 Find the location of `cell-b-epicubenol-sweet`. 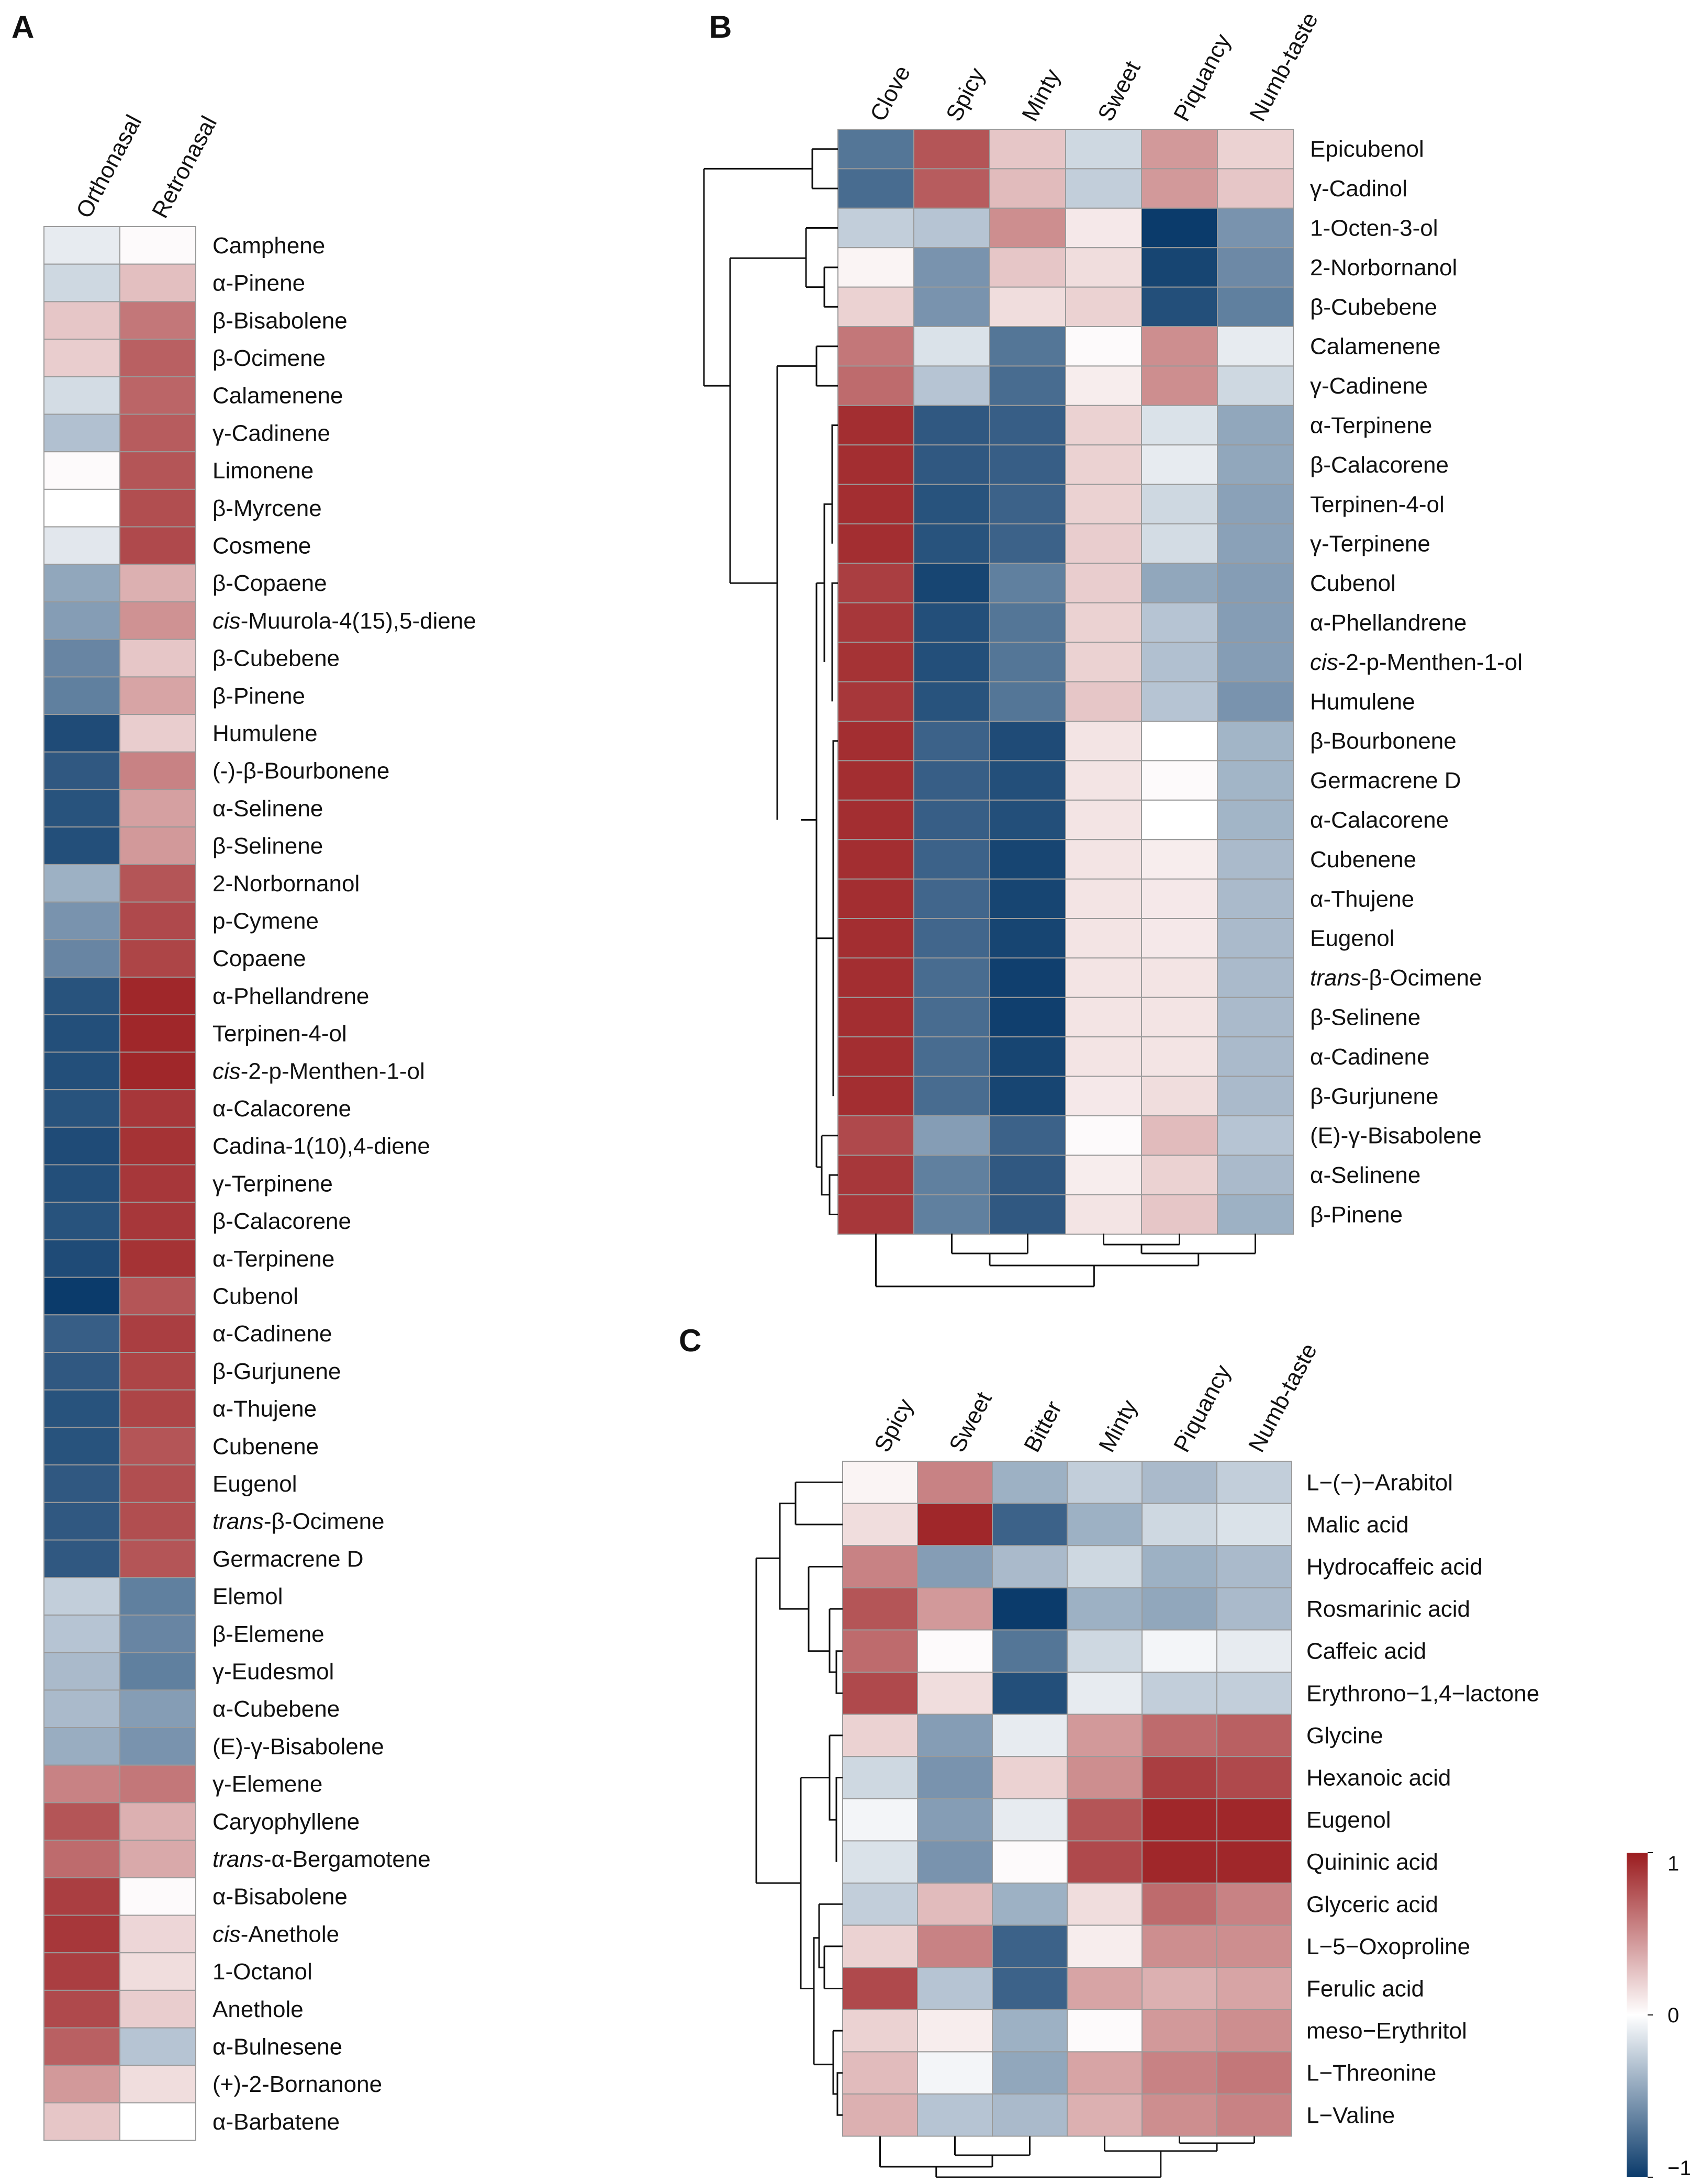

cell-b-epicubenol-sweet is located at coordinates (1103, 149).